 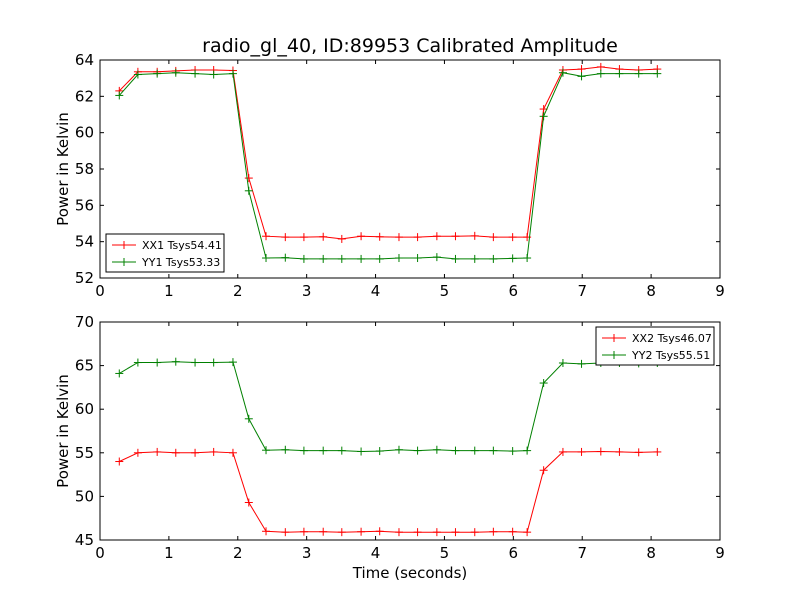 What do you see at coordinates (445, 291) in the screenshot?
I see `x-tick-label: 5` at bounding box center [445, 291].